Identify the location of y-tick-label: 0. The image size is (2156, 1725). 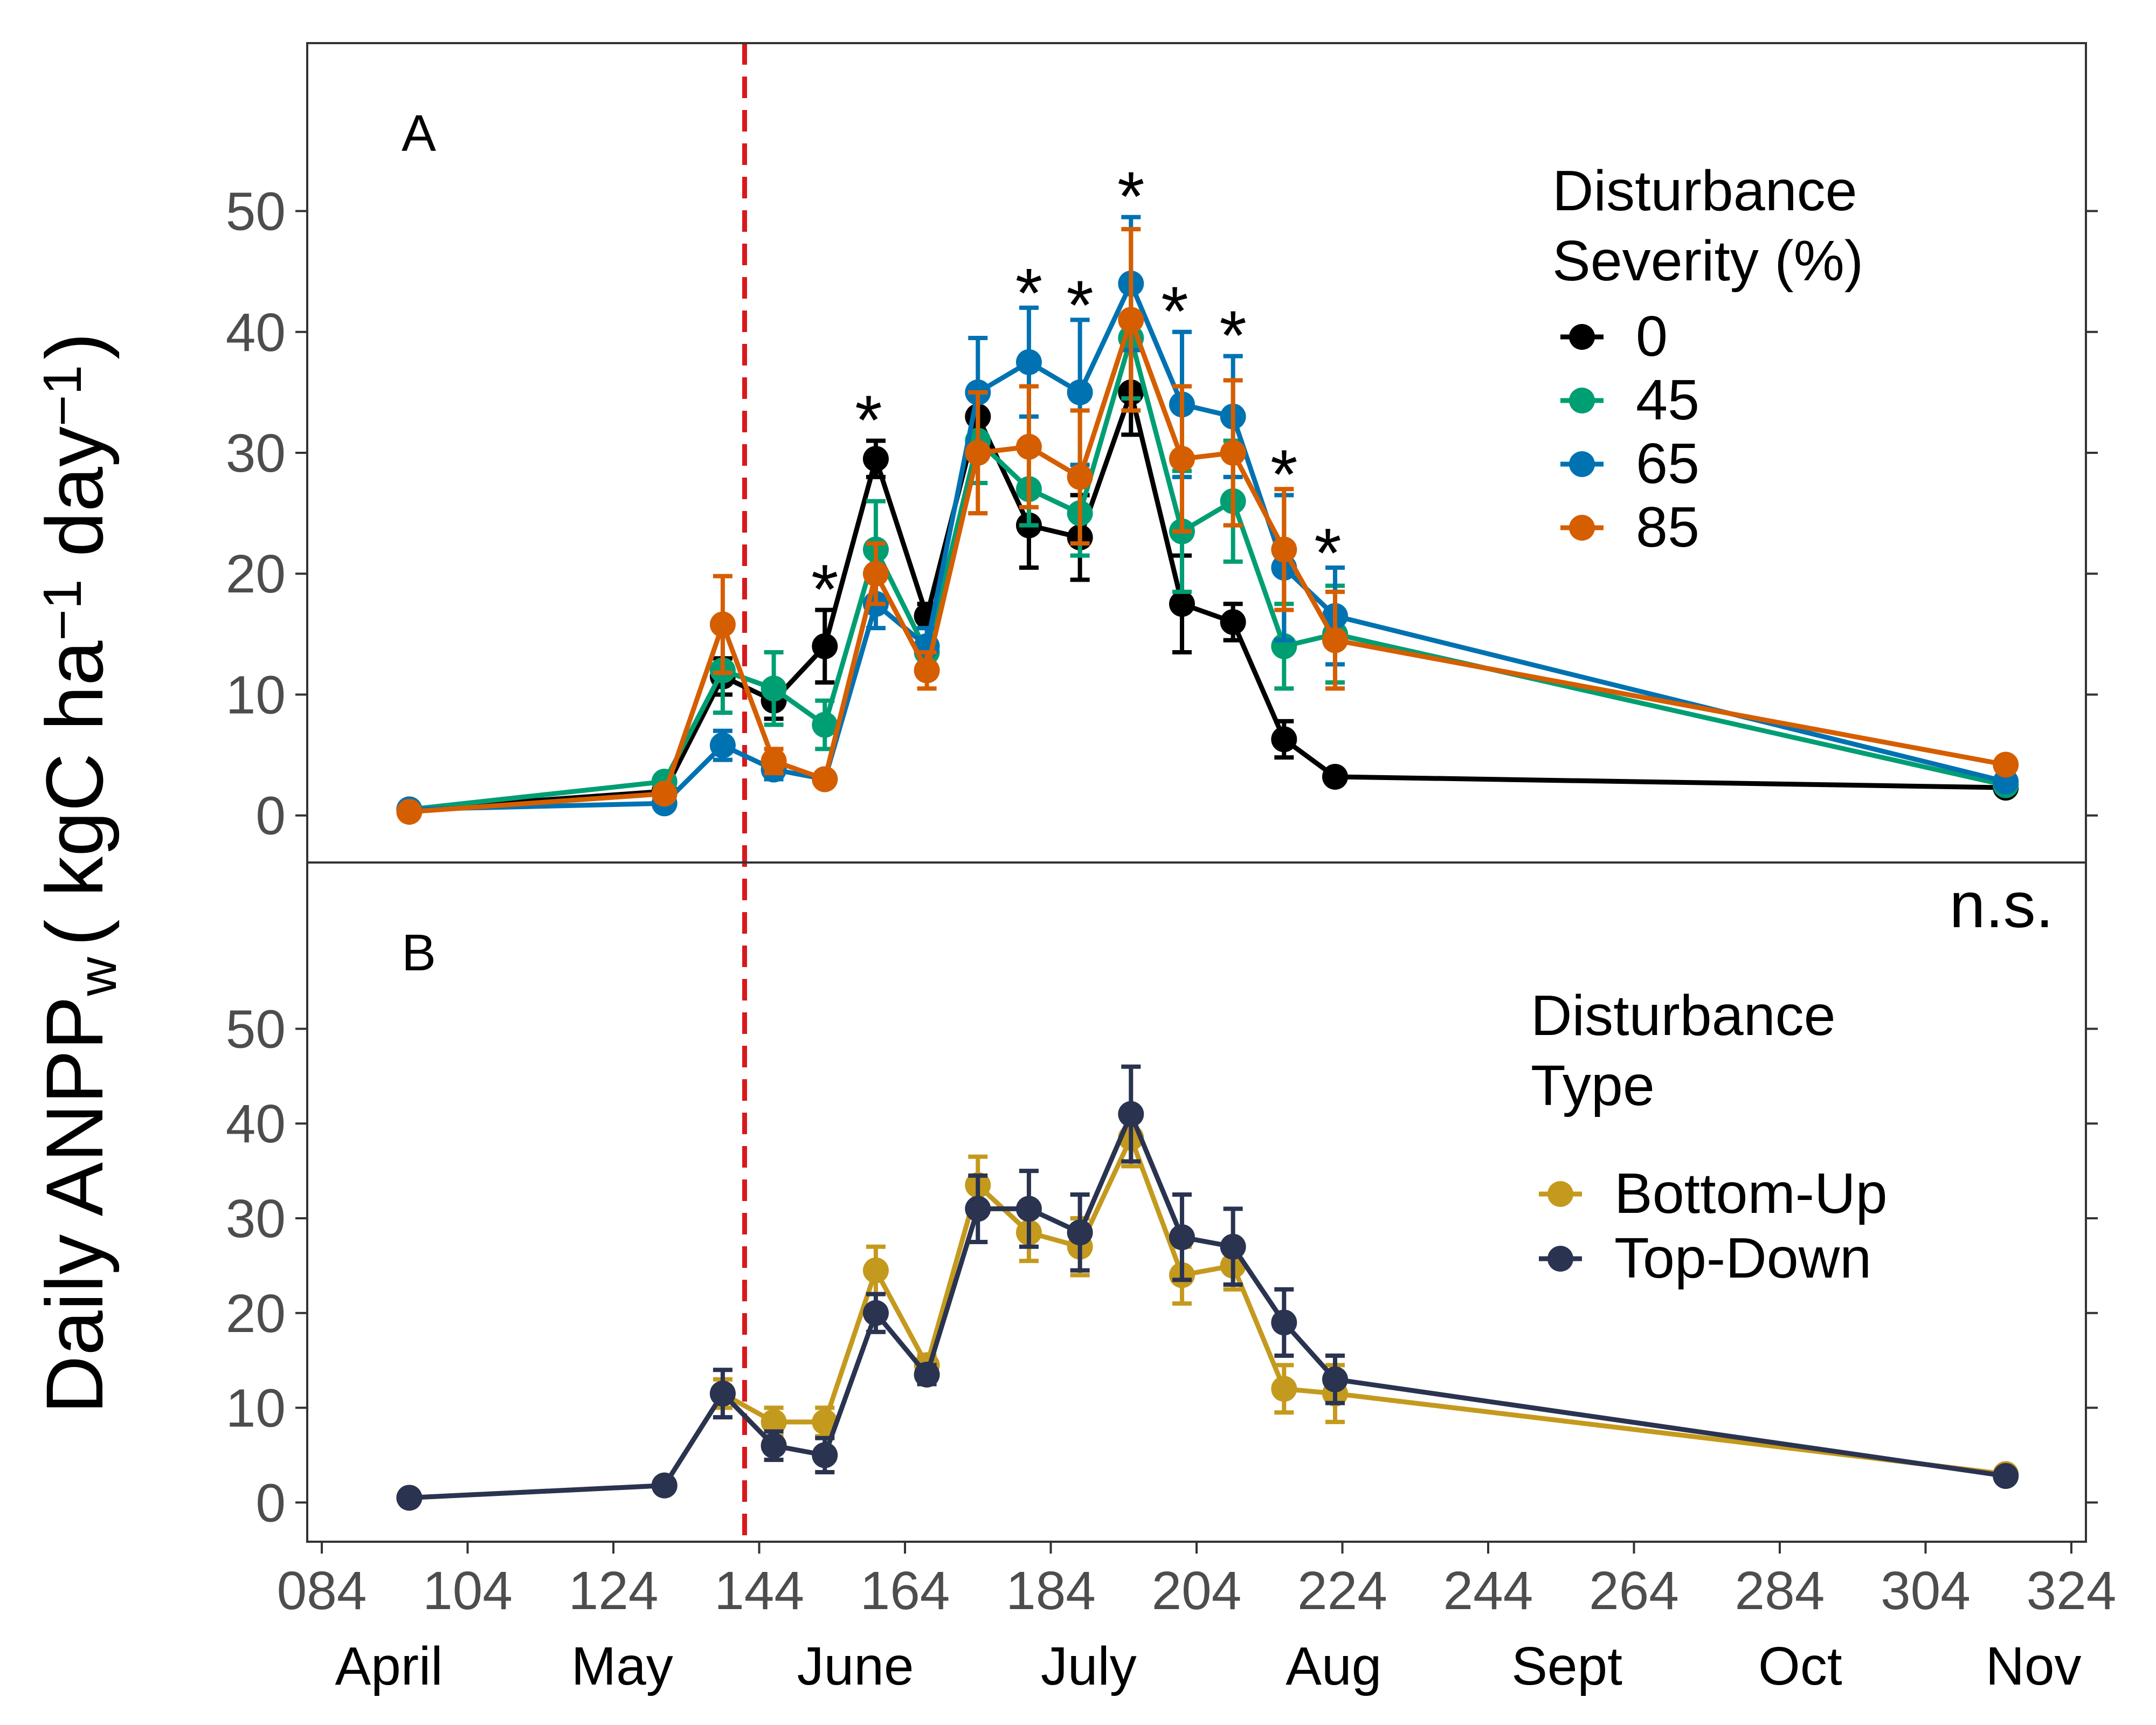
(270, 816).